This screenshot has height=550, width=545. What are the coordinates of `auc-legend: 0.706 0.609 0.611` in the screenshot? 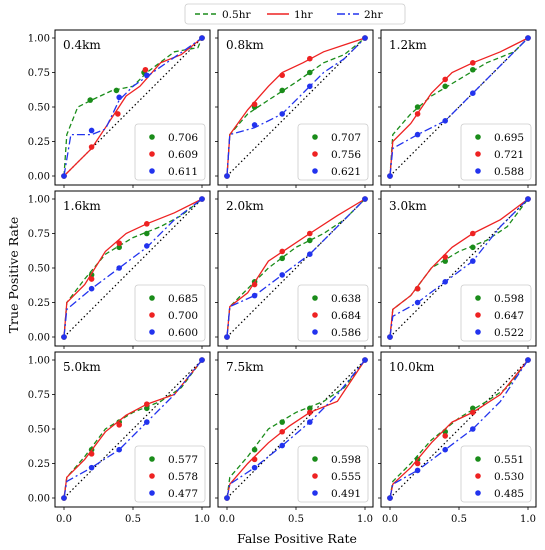 It's located at (170, 152).